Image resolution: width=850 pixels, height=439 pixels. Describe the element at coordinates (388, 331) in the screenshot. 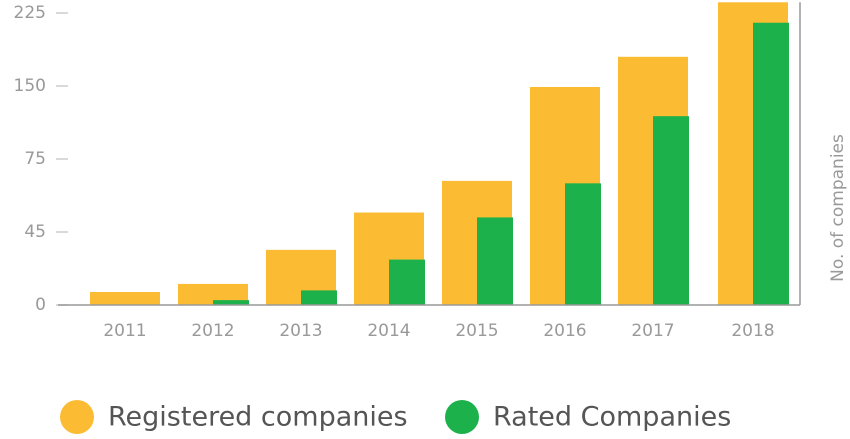

I see `x-tick-label: 2014` at that location.